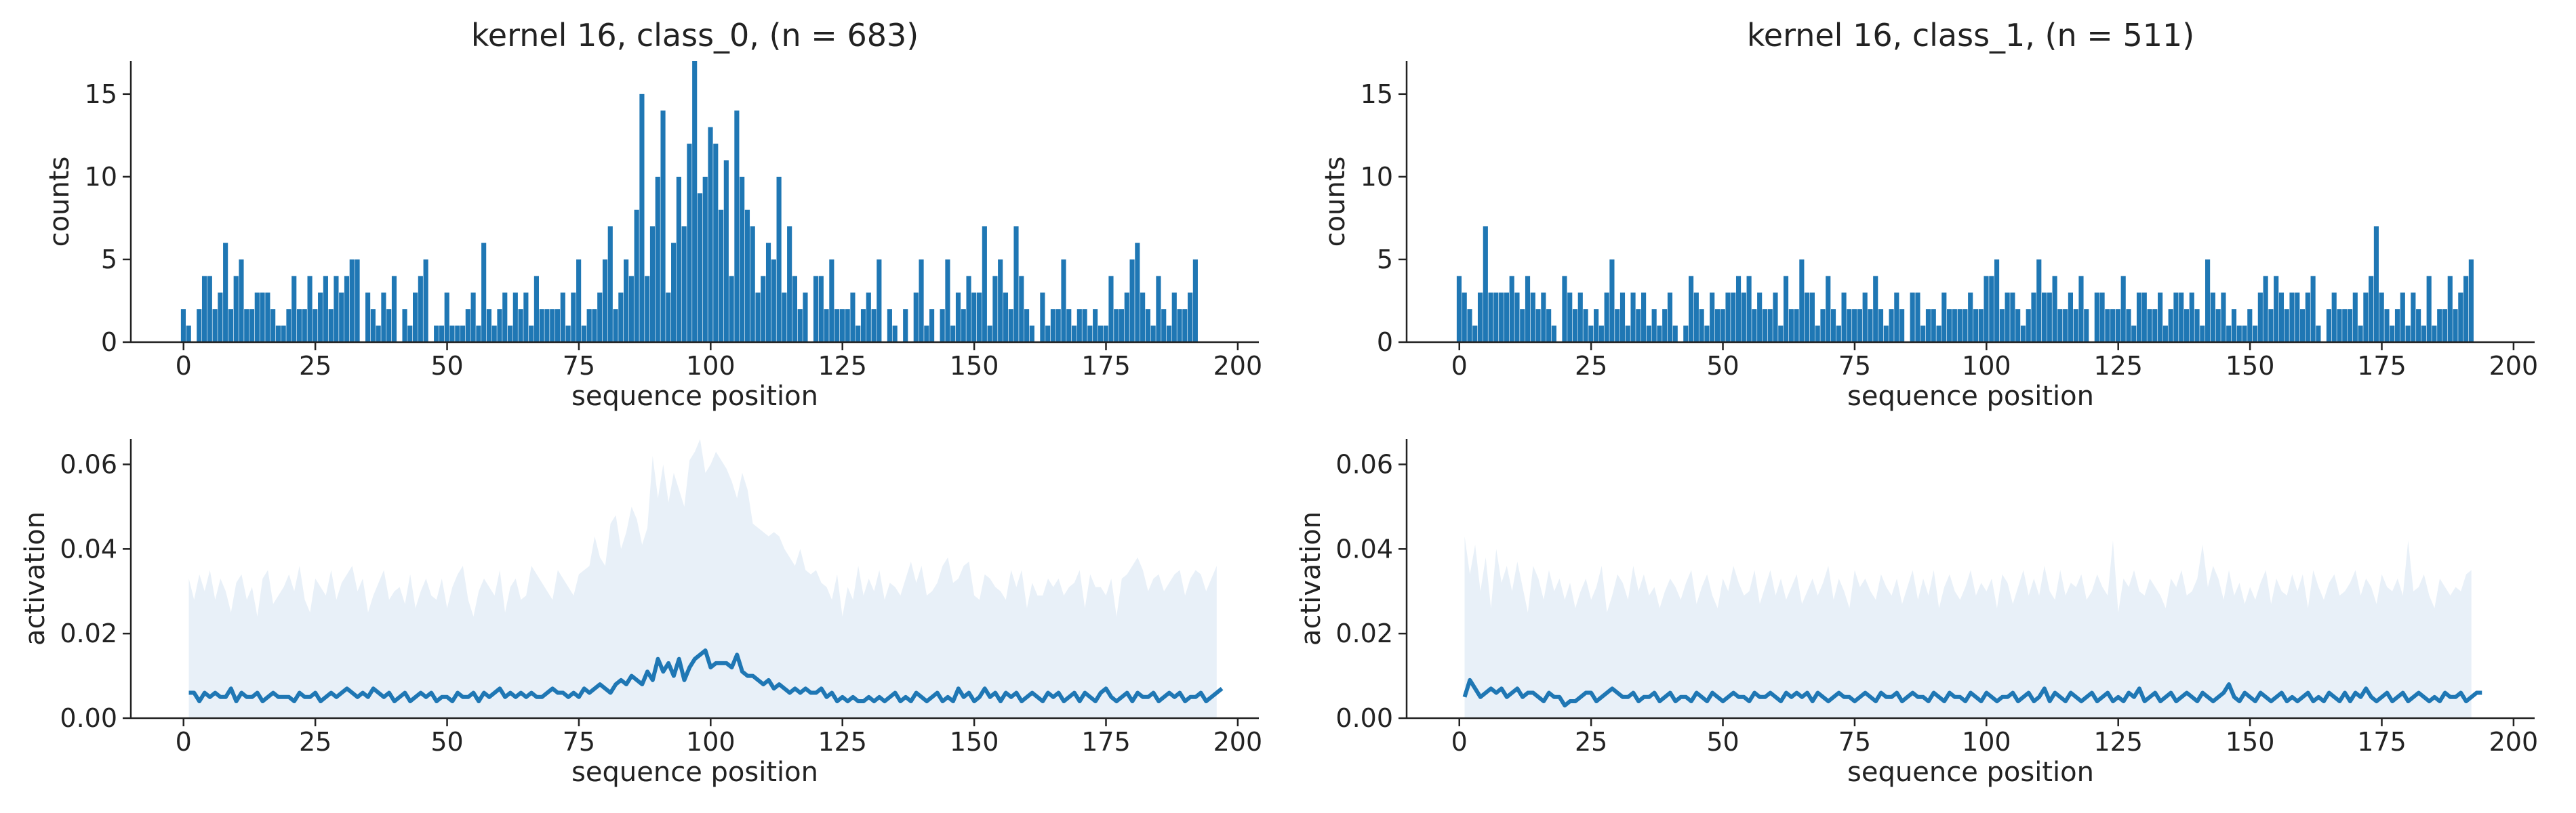  I want to click on x-tick-label: 75, so click(1854, 366).